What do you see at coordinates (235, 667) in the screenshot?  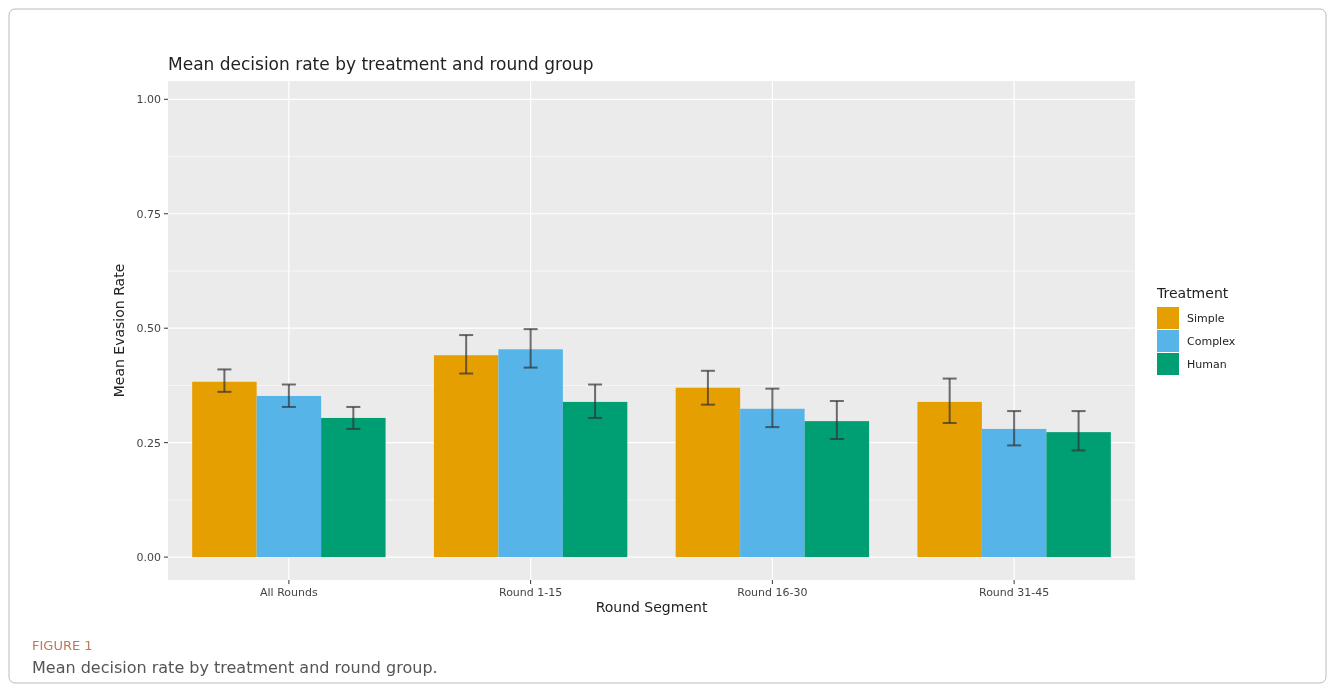 I see `text: Mean decision rate by treatment and round group.` at bounding box center [235, 667].